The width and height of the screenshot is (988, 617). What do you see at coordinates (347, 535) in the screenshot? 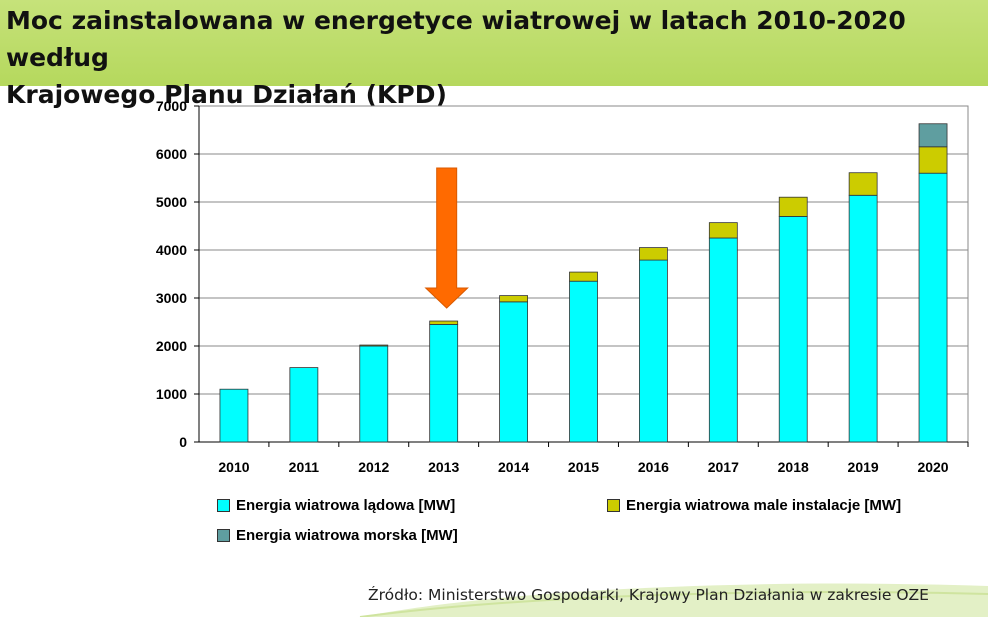
I see `legend-label: Energia wiatrowa morska [MW]` at bounding box center [347, 535].